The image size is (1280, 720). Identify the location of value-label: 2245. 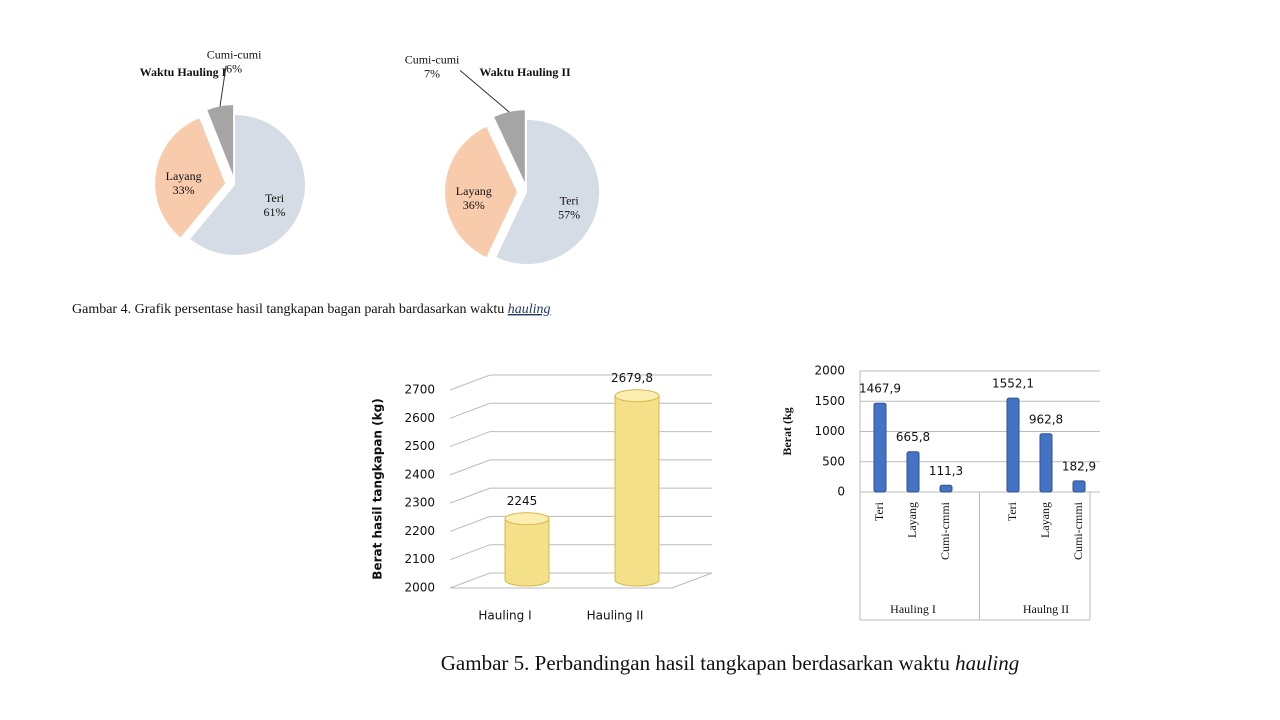
(522, 501).